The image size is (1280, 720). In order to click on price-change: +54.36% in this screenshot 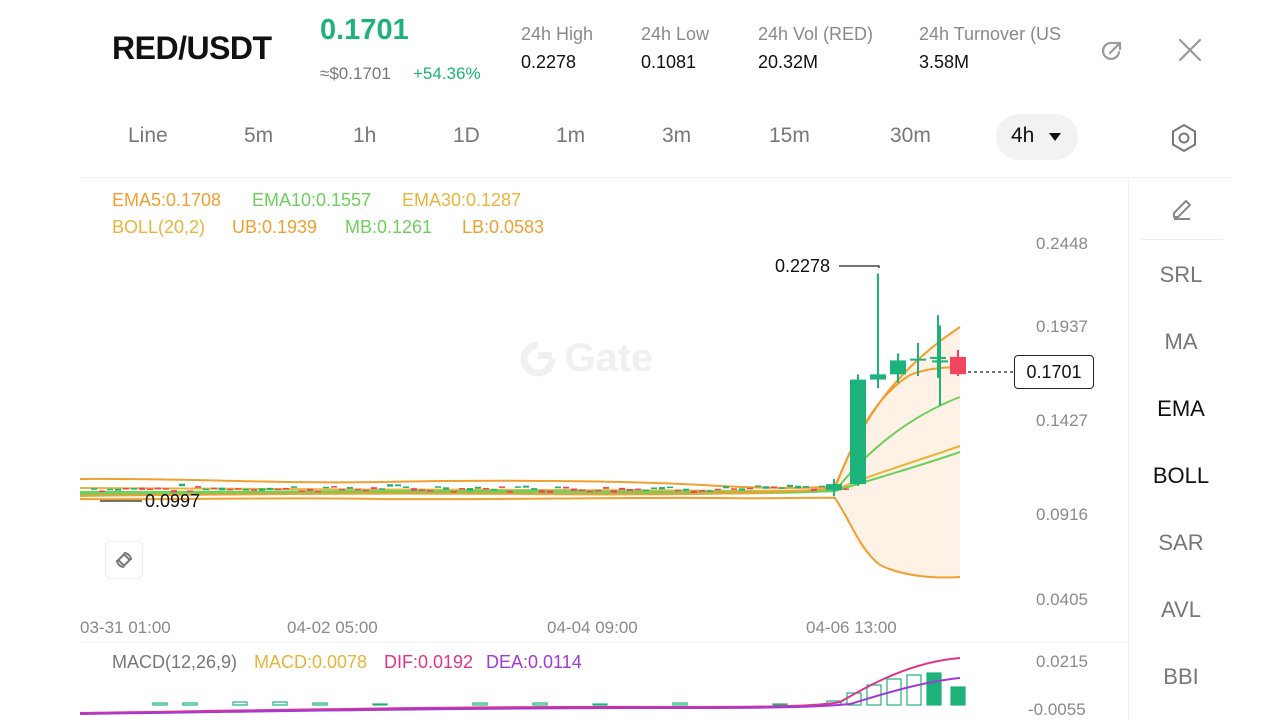, I will do `click(447, 73)`.